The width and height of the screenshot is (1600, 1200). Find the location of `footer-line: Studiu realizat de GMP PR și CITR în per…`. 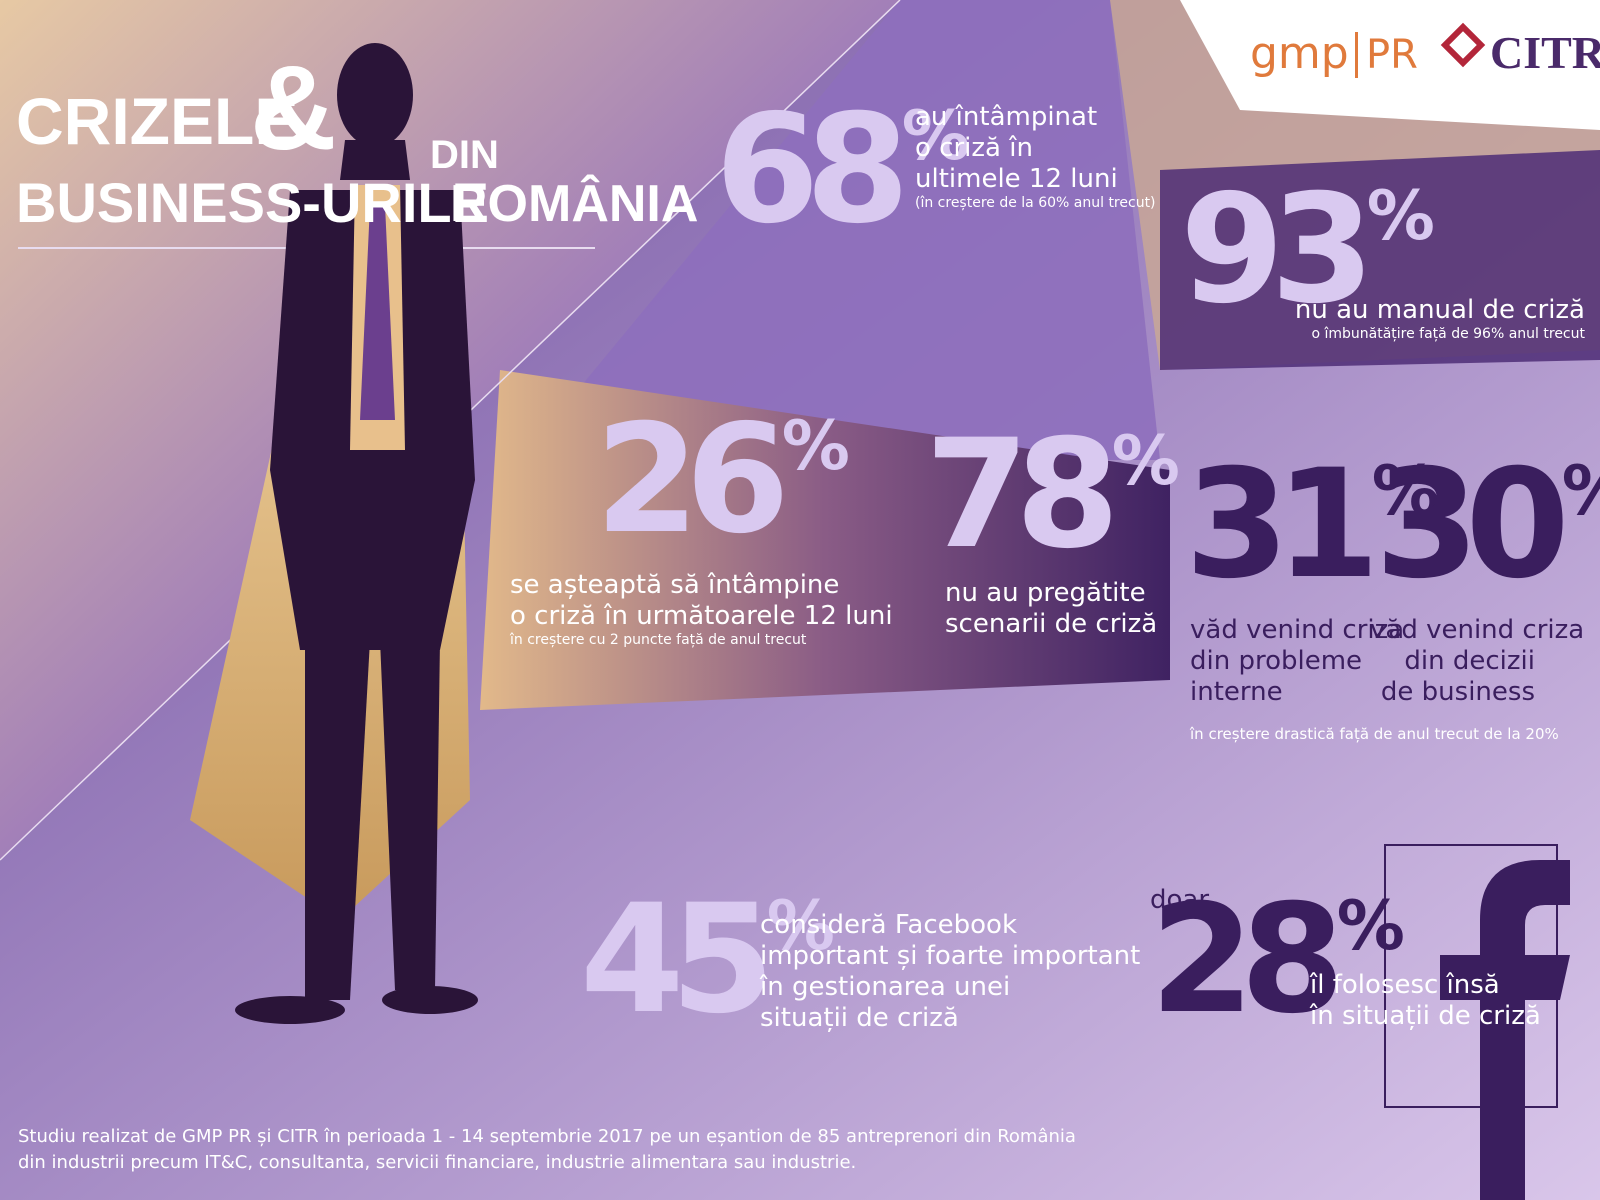

footer-line: Studiu realizat de GMP PR și CITR în per… is located at coordinates (547, 1136).